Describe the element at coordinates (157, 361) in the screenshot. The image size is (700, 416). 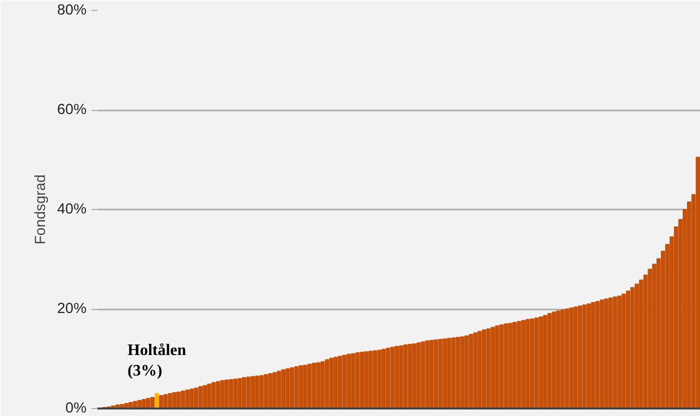
I see `data-label: Holtålen (3%)` at that location.